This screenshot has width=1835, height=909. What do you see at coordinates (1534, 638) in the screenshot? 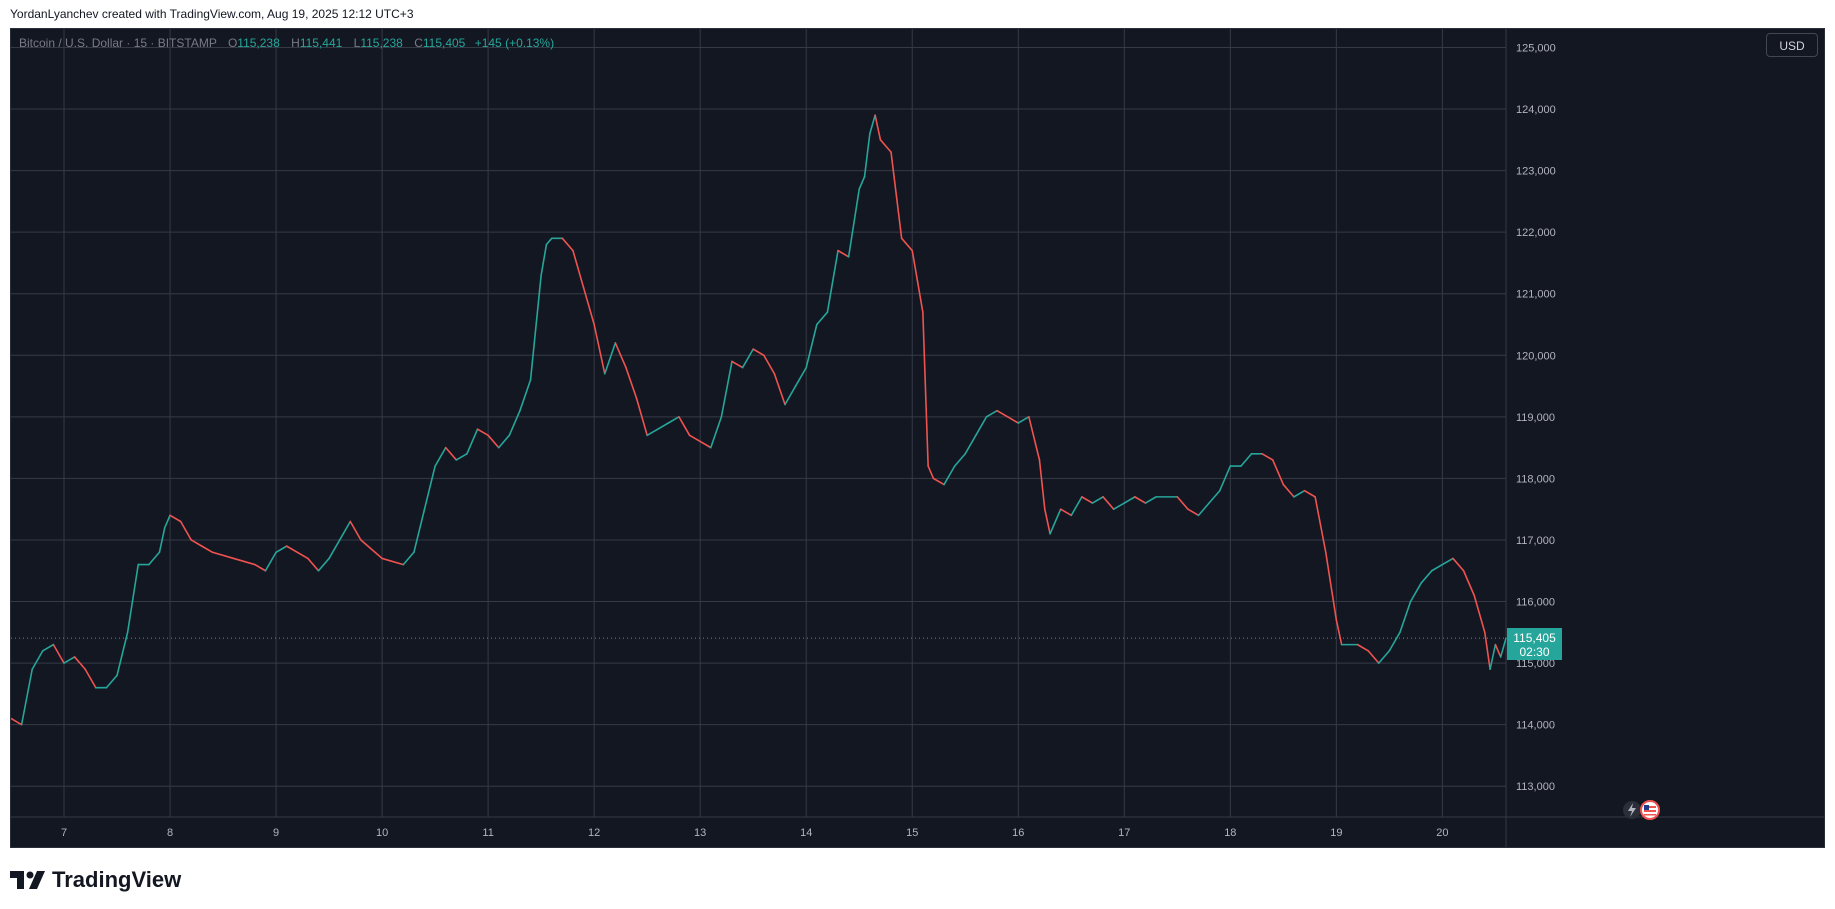
I see `last-price-value: 115,405` at bounding box center [1534, 638].